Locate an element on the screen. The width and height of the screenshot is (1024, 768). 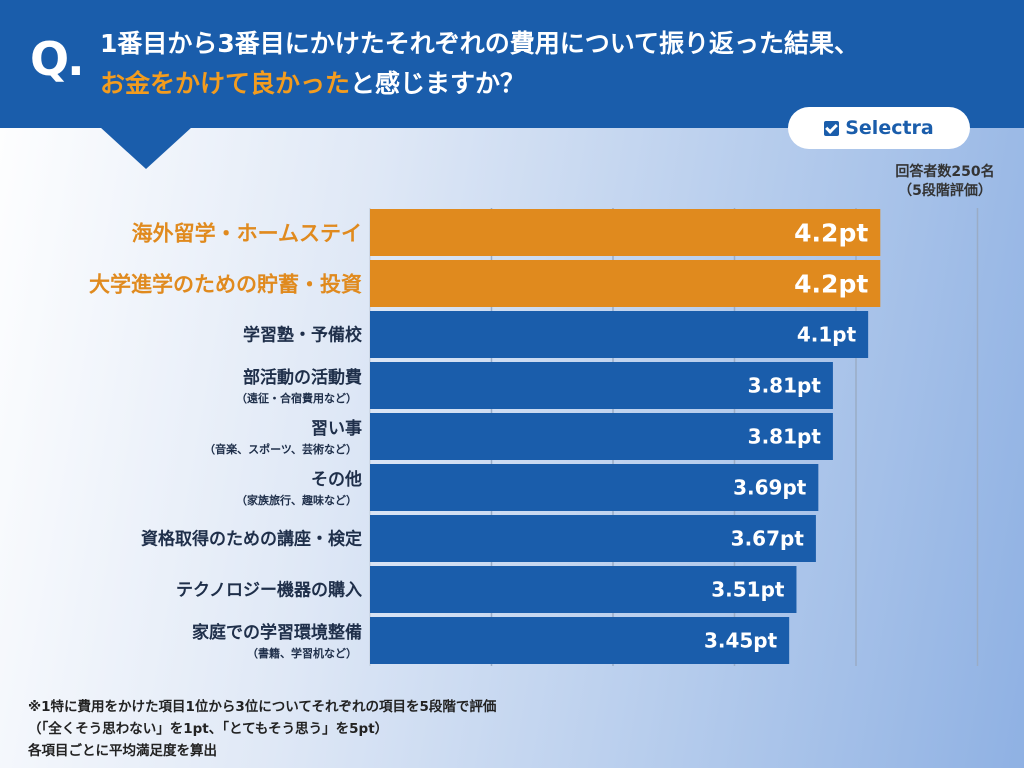
question-mark: Q. is located at coordinates (57, 59).